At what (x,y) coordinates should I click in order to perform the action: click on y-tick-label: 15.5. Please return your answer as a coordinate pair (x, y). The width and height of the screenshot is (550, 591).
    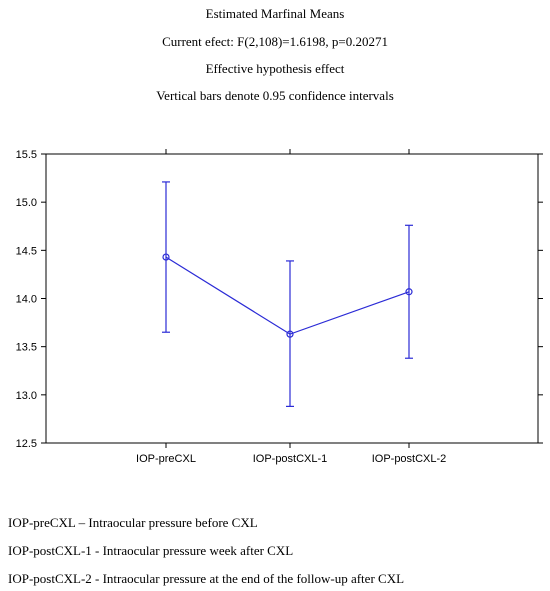
    Looking at the image, I should click on (26, 155).